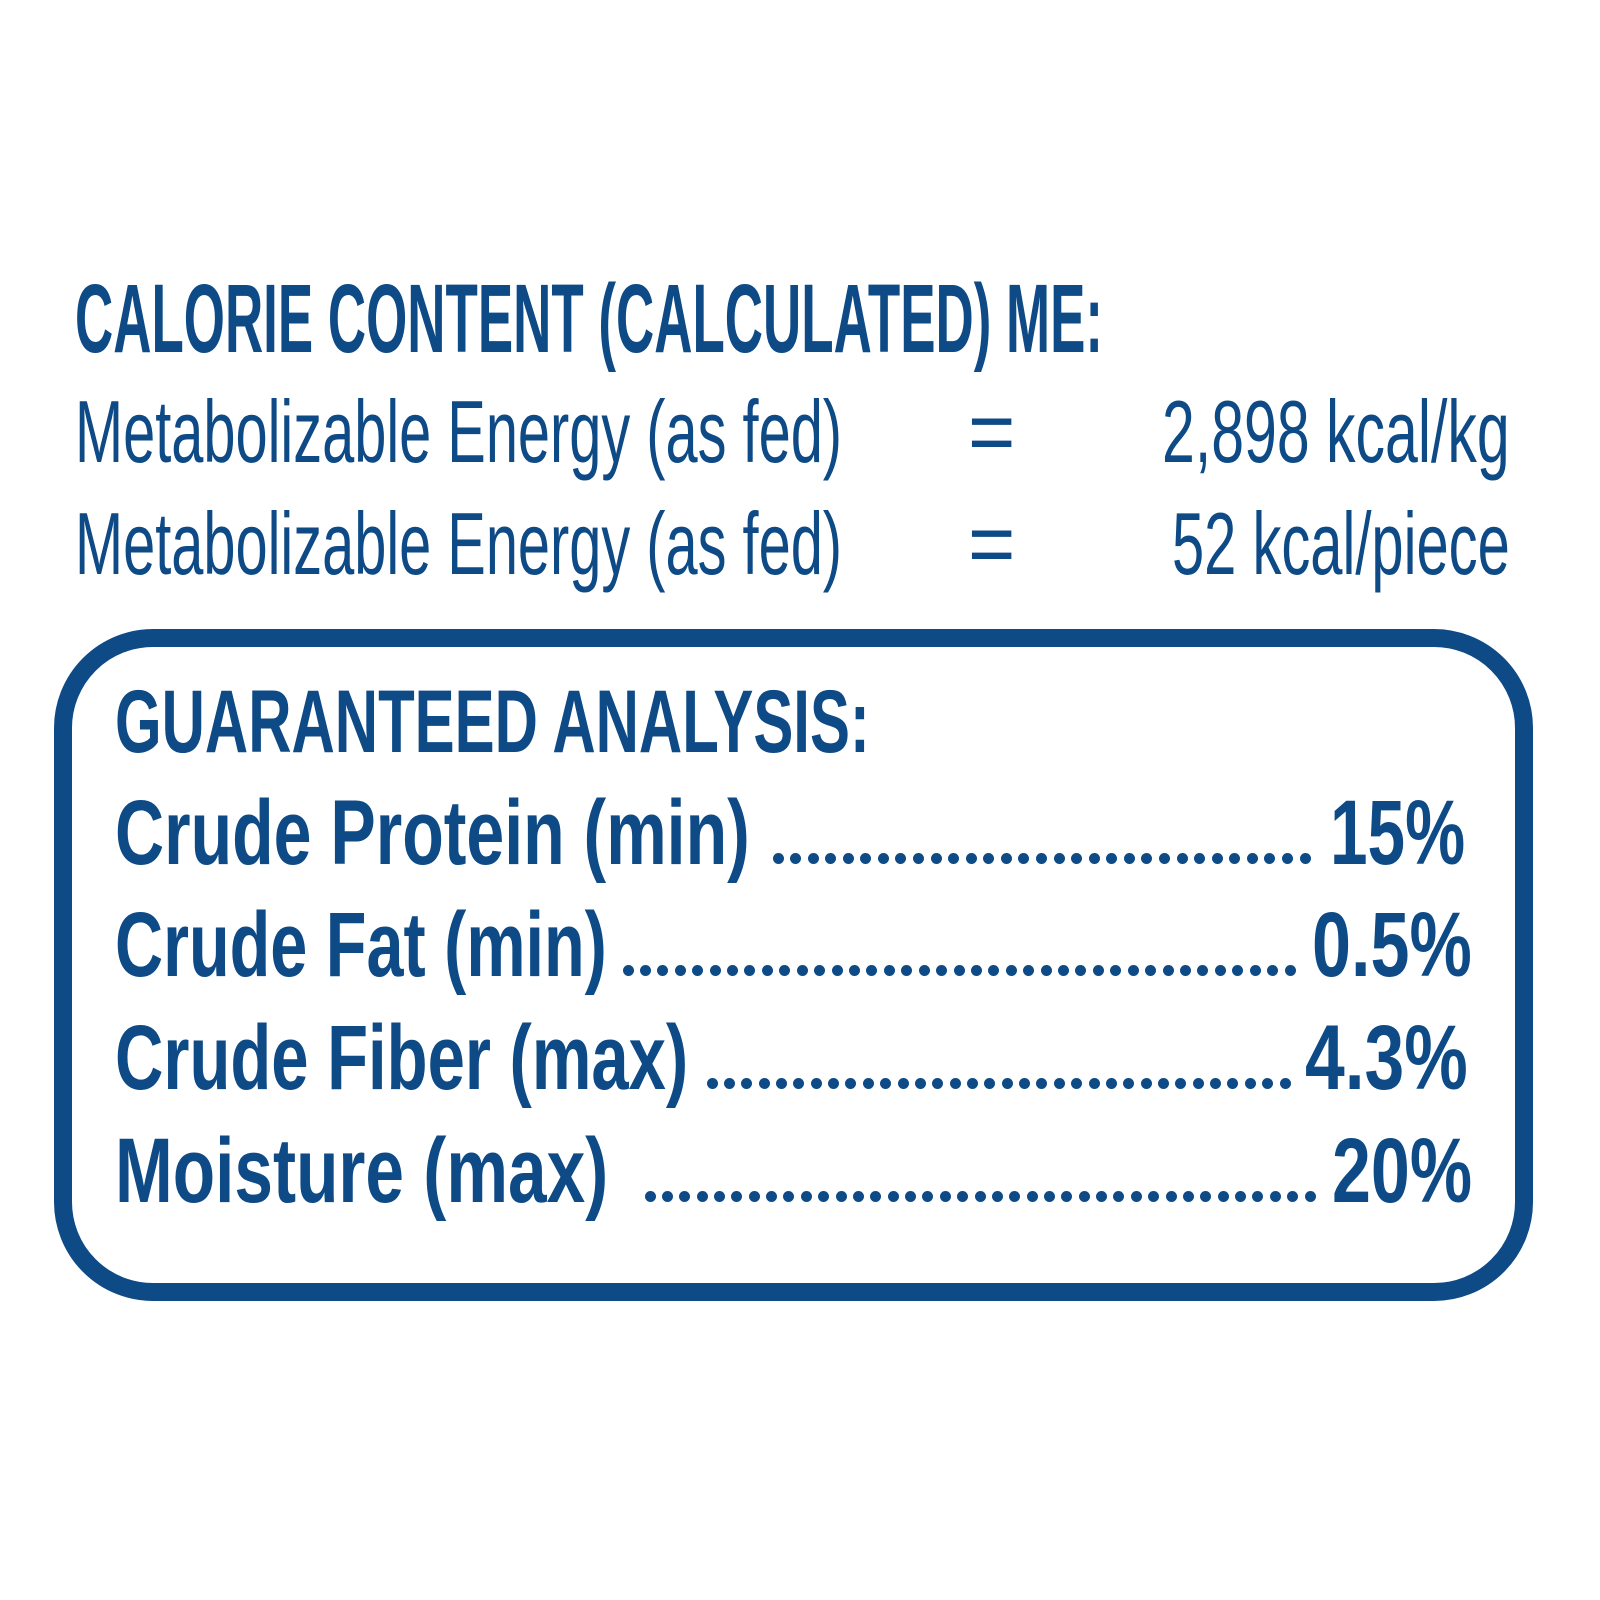 The image size is (1600, 1600). What do you see at coordinates (1386, 1058) in the screenshot?
I see `analysis-value: 4.3%` at bounding box center [1386, 1058].